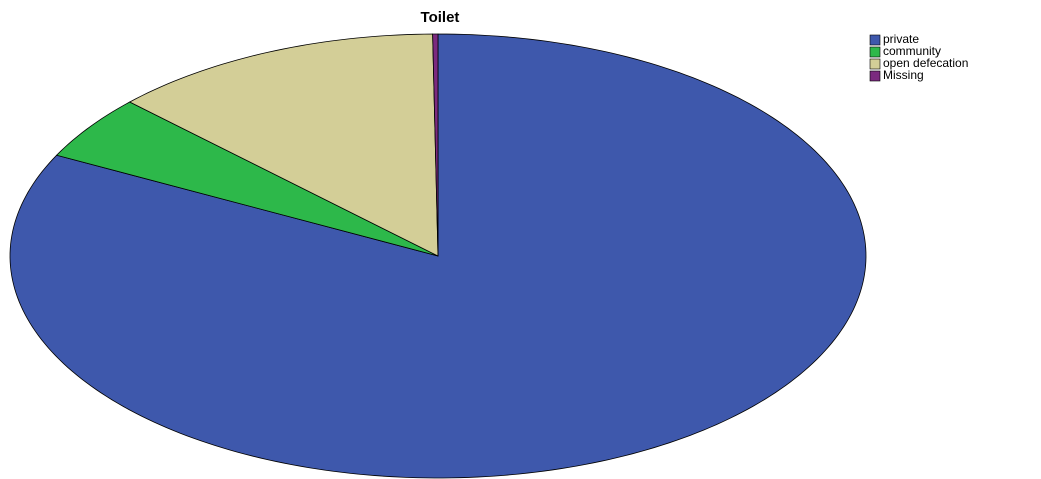  What do you see at coordinates (901, 39) in the screenshot?
I see `legend-label: private` at bounding box center [901, 39].